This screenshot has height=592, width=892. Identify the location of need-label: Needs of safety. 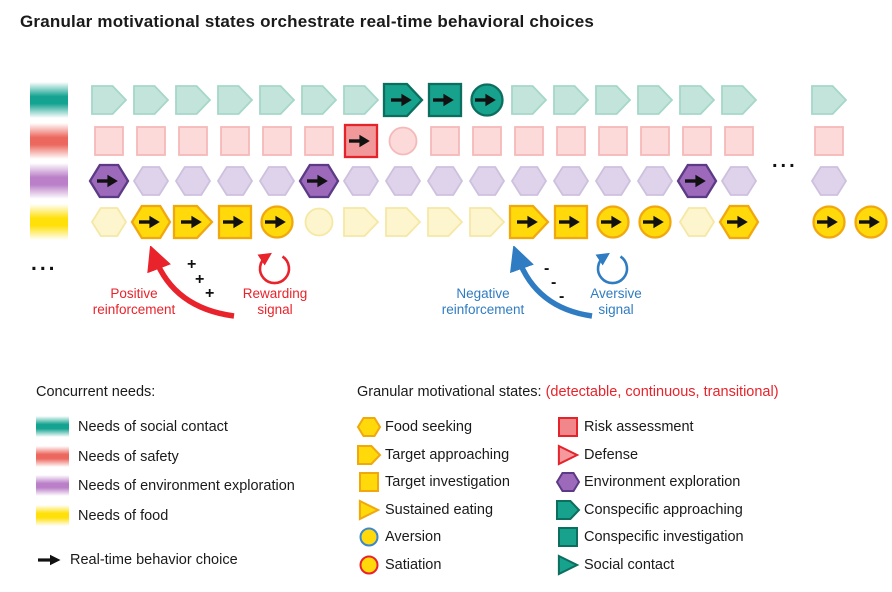
(128, 456).